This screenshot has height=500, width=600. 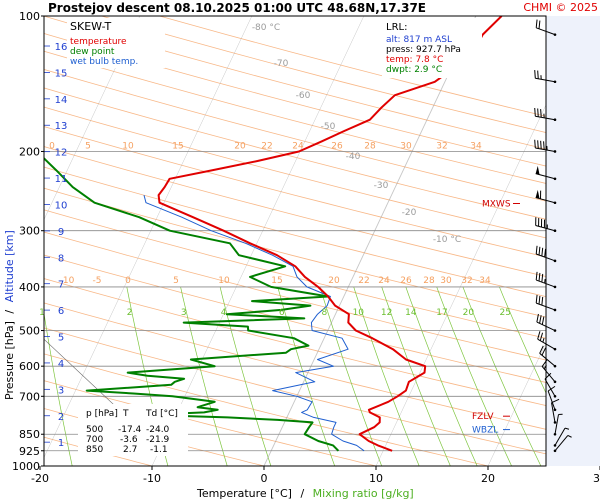 What do you see at coordinates (423, 50) in the screenshot?
I see `lrl-press: press: 927.7 hPa` at bounding box center [423, 50].